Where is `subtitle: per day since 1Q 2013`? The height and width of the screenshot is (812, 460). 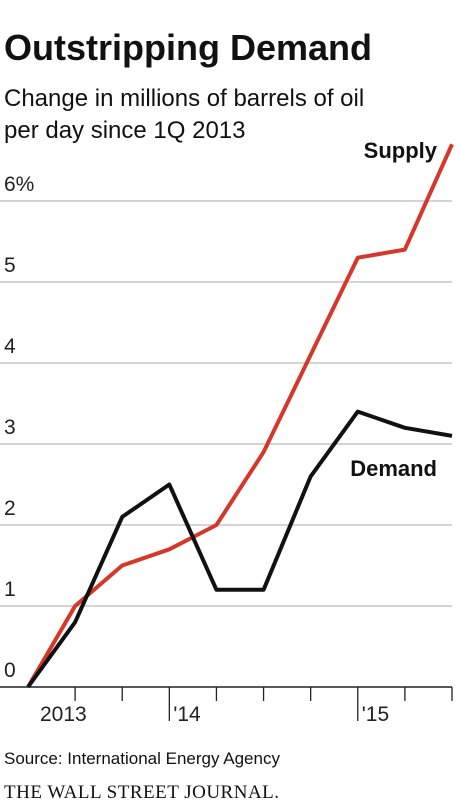 subtitle: per day since 1Q 2013 is located at coordinates (125, 130).